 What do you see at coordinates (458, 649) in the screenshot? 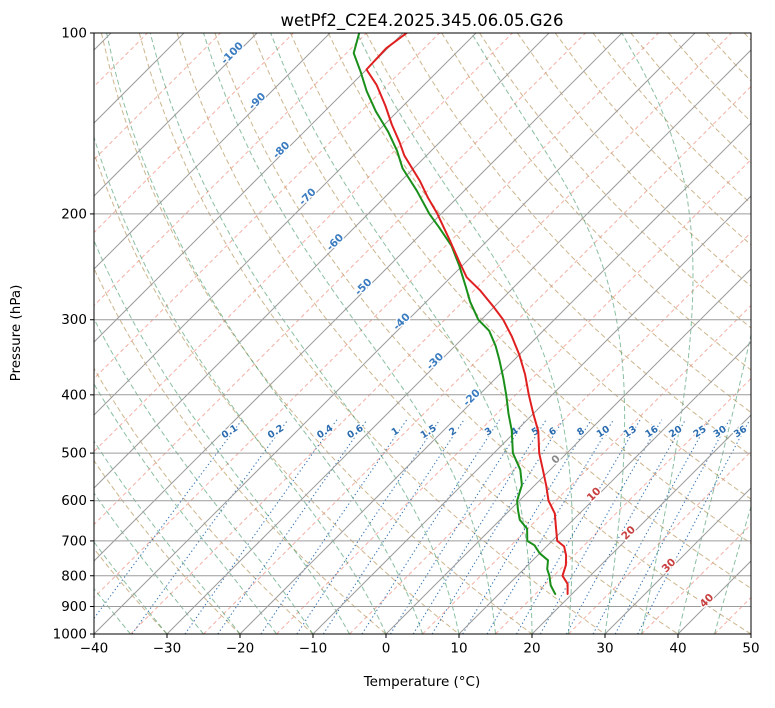
I see `x-tick-label: 10` at bounding box center [458, 649].